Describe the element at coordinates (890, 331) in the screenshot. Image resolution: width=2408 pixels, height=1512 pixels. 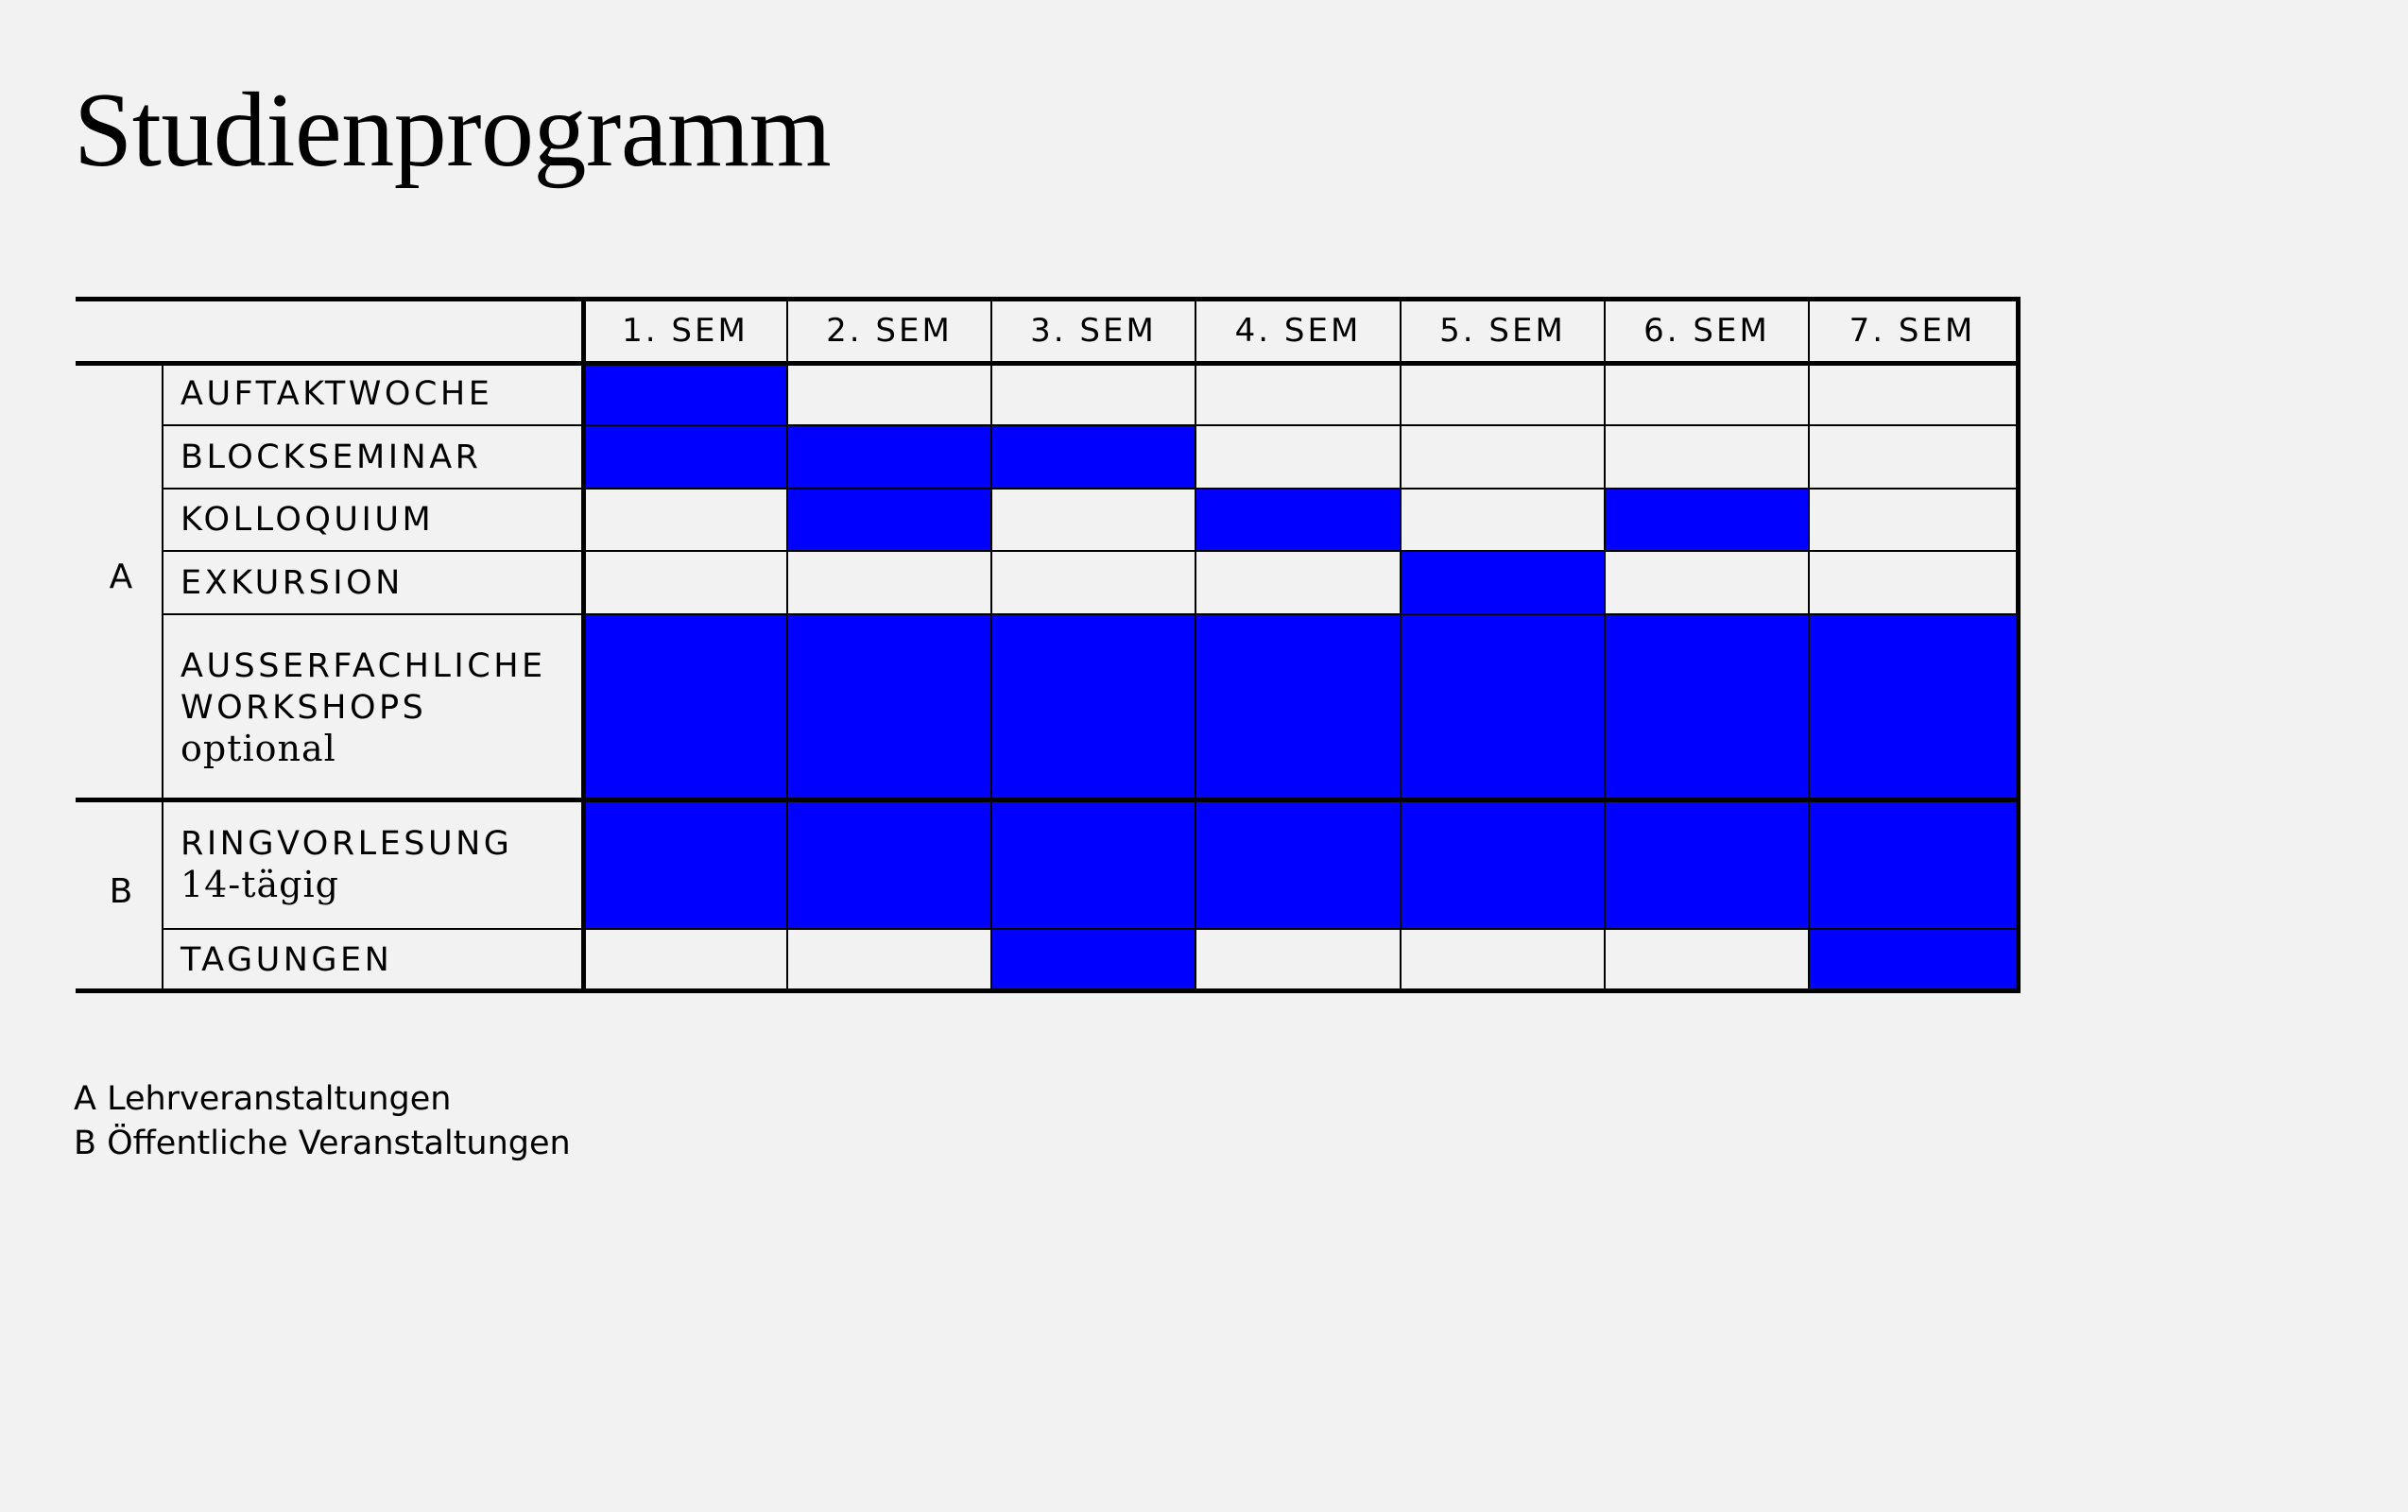
I see `column-header-semester: 2. SEM` at that location.